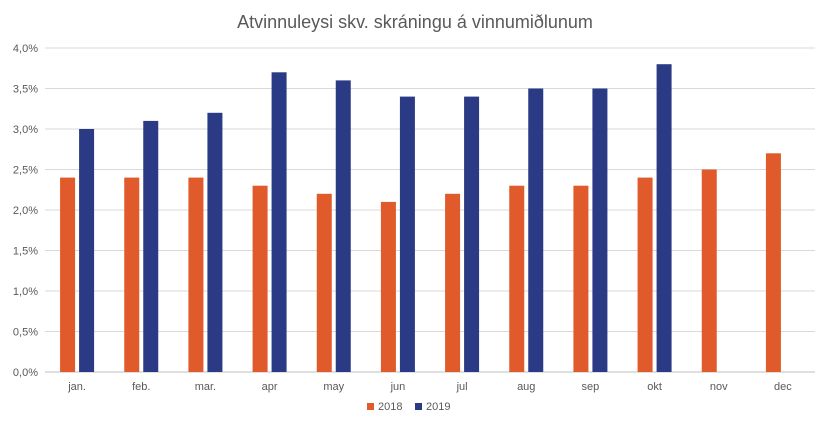 This screenshot has width=831, height=431. What do you see at coordinates (68, 274) in the screenshot?
I see `bar-2018-jan.` at bounding box center [68, 274].